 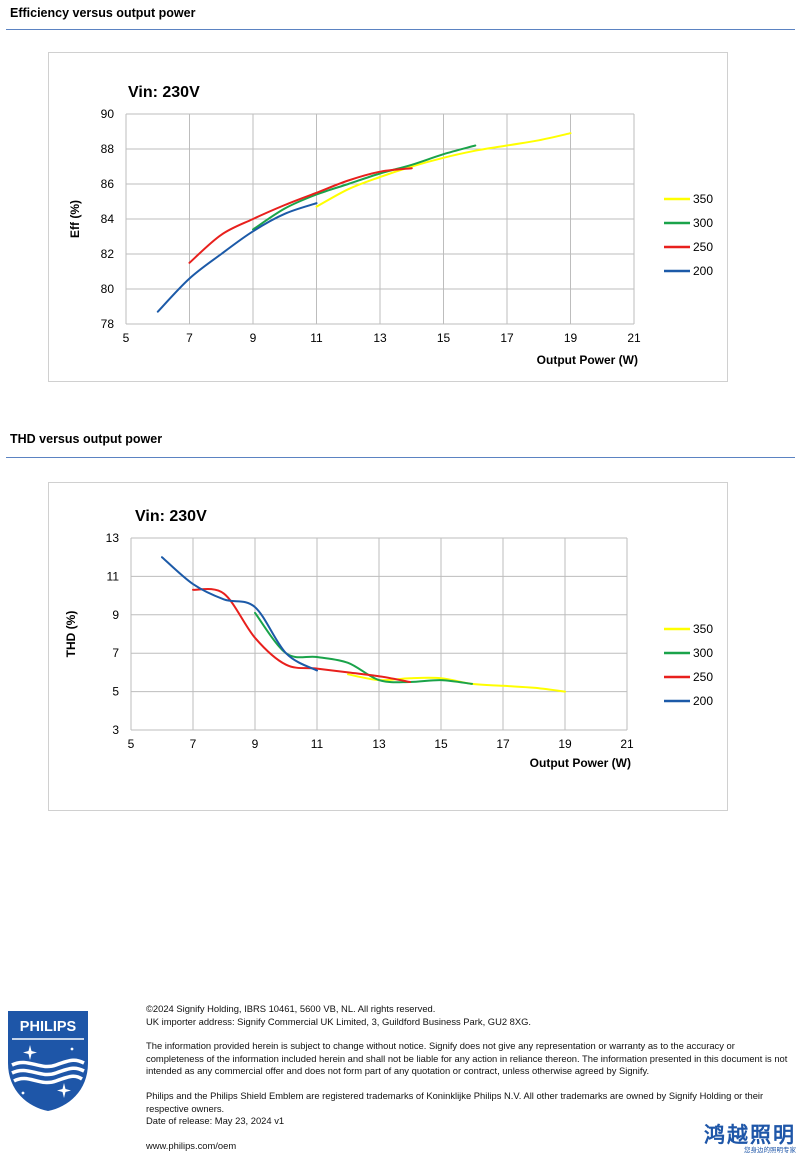 I want to click on distributor-logo-name: 鸿越照明, so click(x=750, y=1135).